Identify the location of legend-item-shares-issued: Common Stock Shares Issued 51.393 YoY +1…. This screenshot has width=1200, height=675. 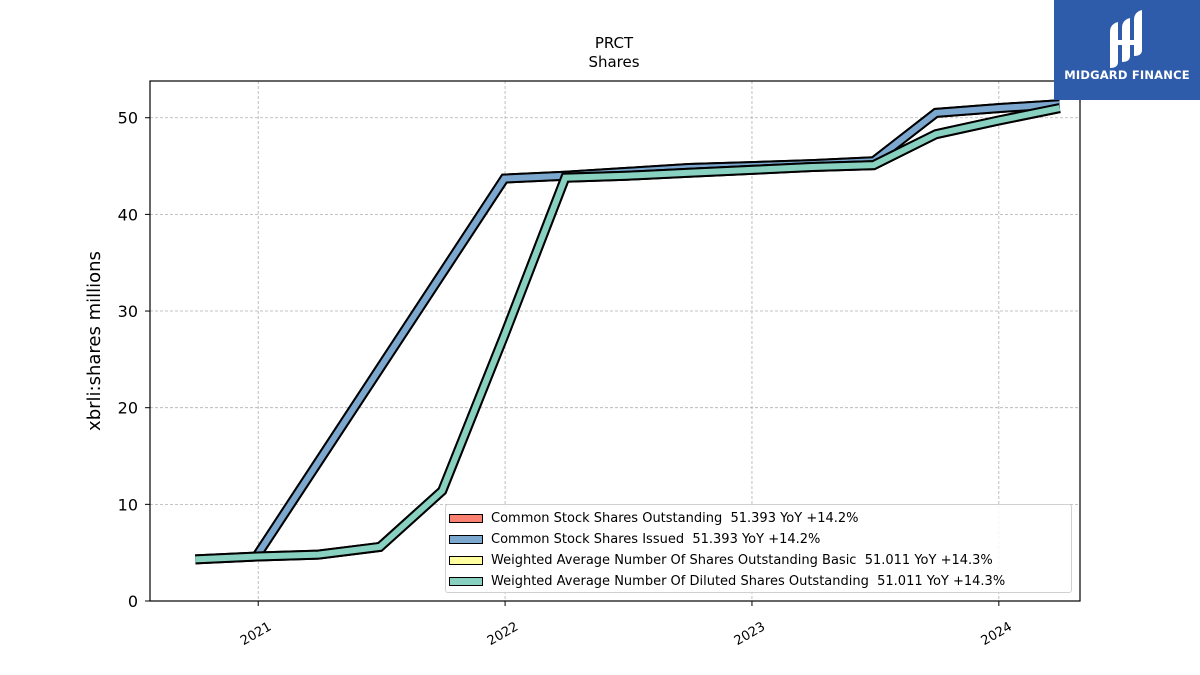
(758, 539).